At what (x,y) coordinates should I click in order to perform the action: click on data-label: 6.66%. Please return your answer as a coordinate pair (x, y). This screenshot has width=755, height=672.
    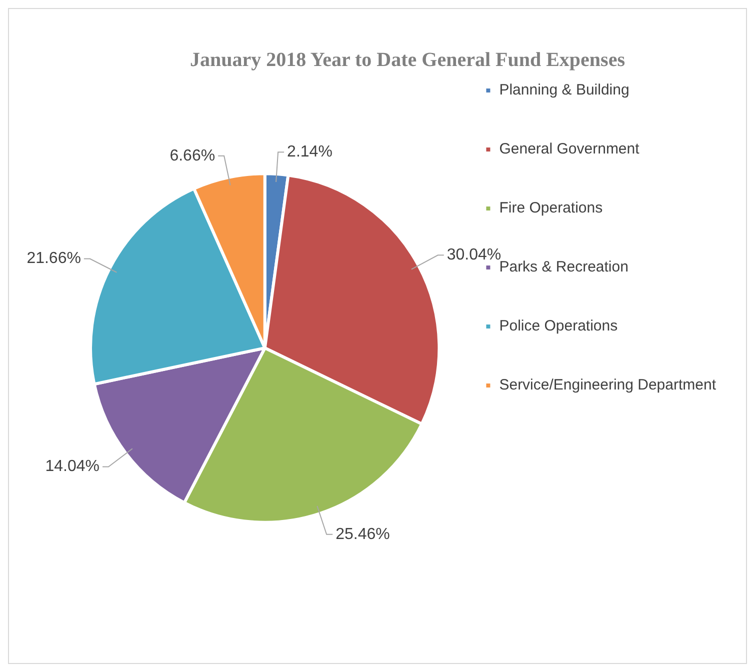
    Looking at the image, I should click on (193, 155).